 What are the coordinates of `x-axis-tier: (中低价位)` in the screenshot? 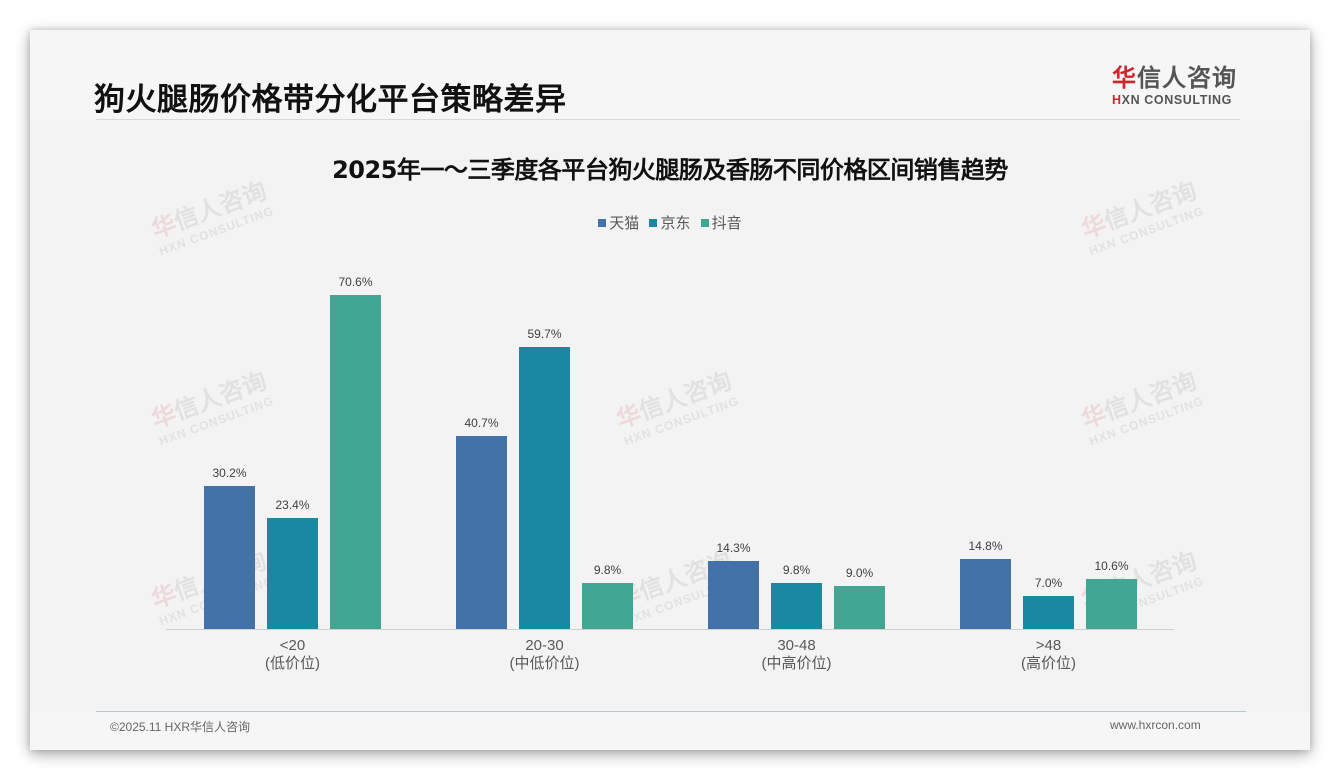 It's located at (544, 663).